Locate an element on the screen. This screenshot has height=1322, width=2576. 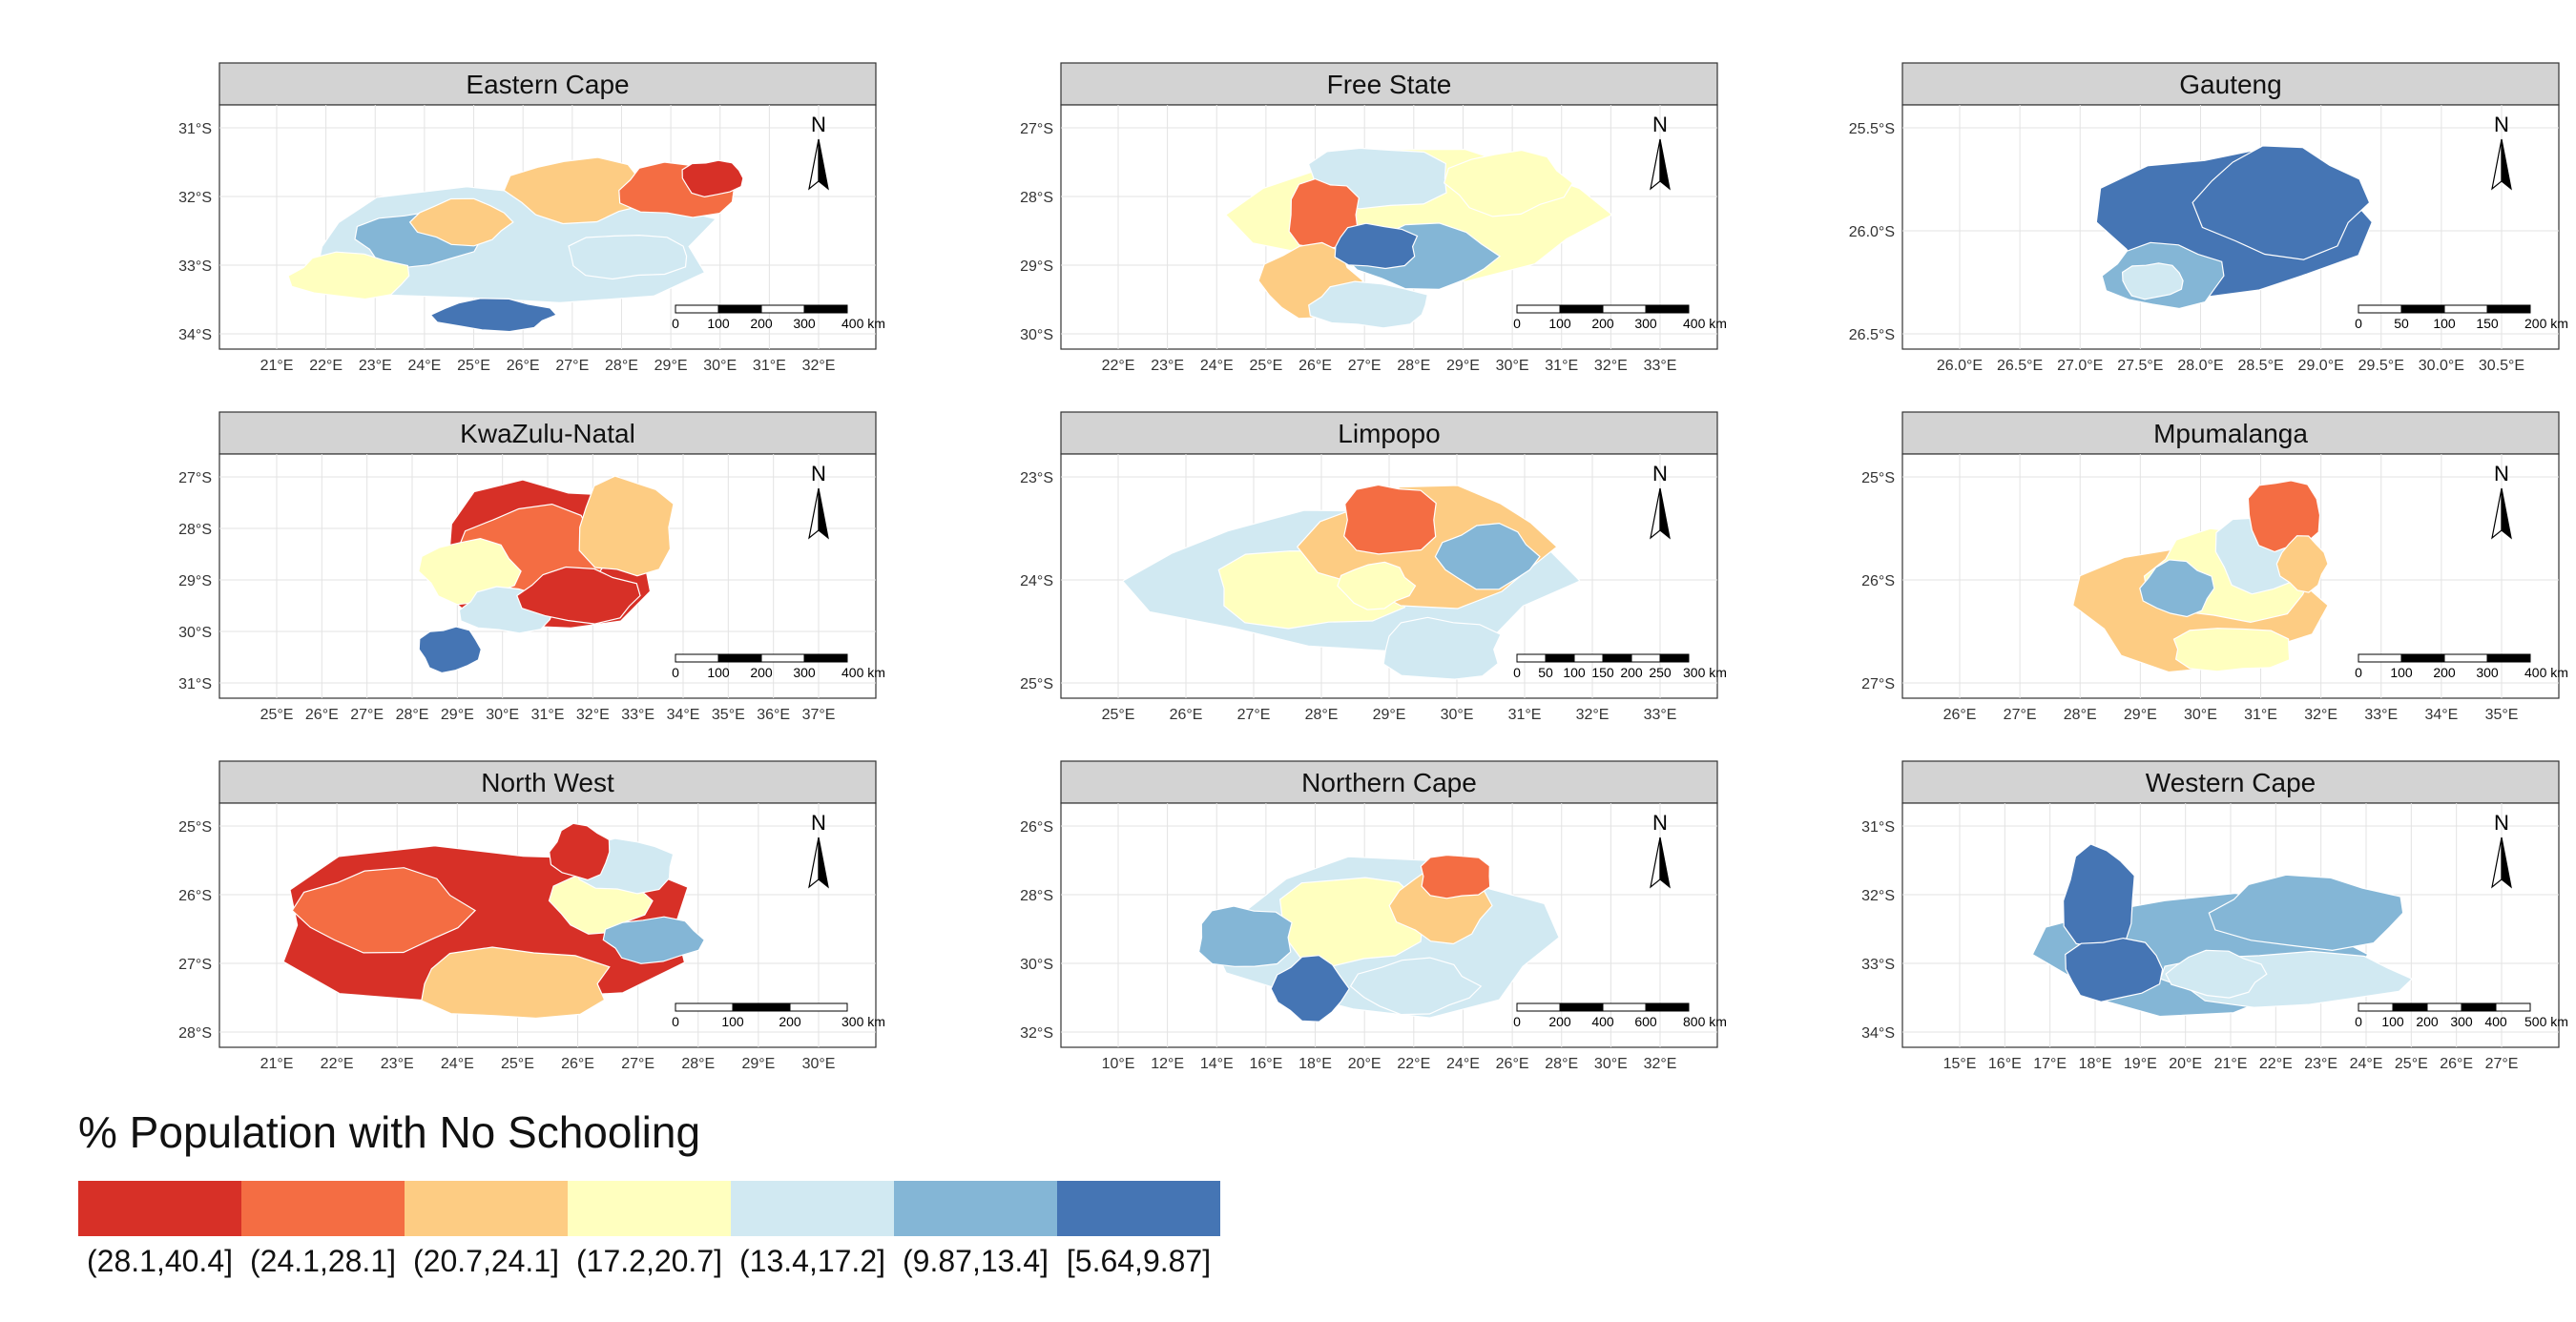
lon-tick-label: 17°E is located at coordinates (2050, 1064).